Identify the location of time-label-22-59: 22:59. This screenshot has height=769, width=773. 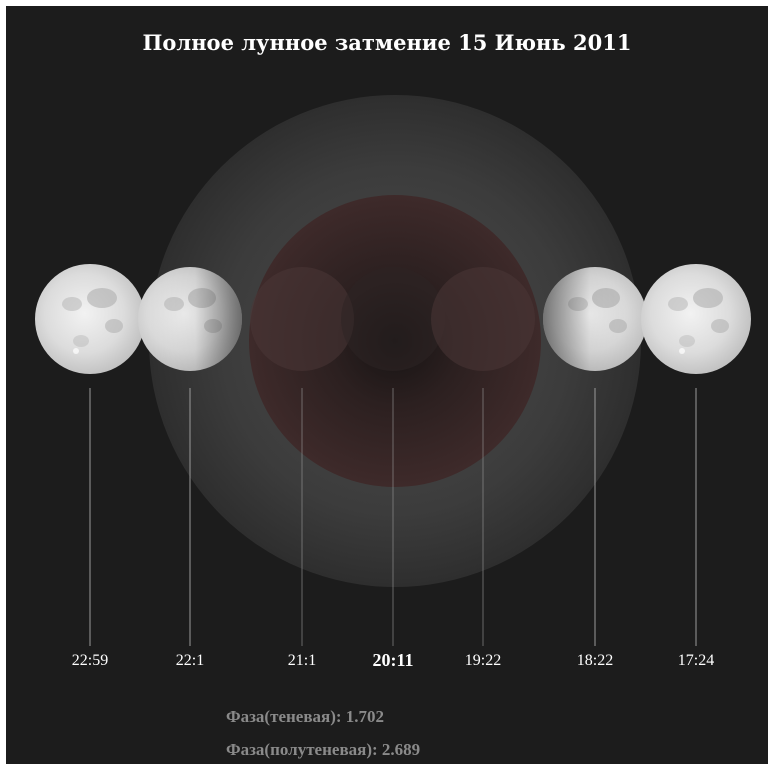
(90, 660).